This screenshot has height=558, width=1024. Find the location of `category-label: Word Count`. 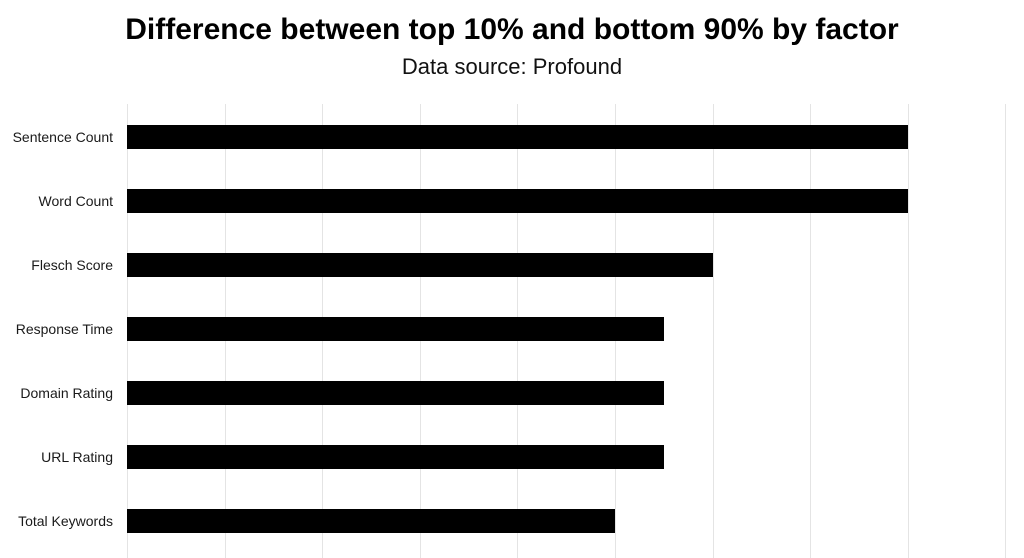

category-label: Word Count is located at coordinates (75, 201).